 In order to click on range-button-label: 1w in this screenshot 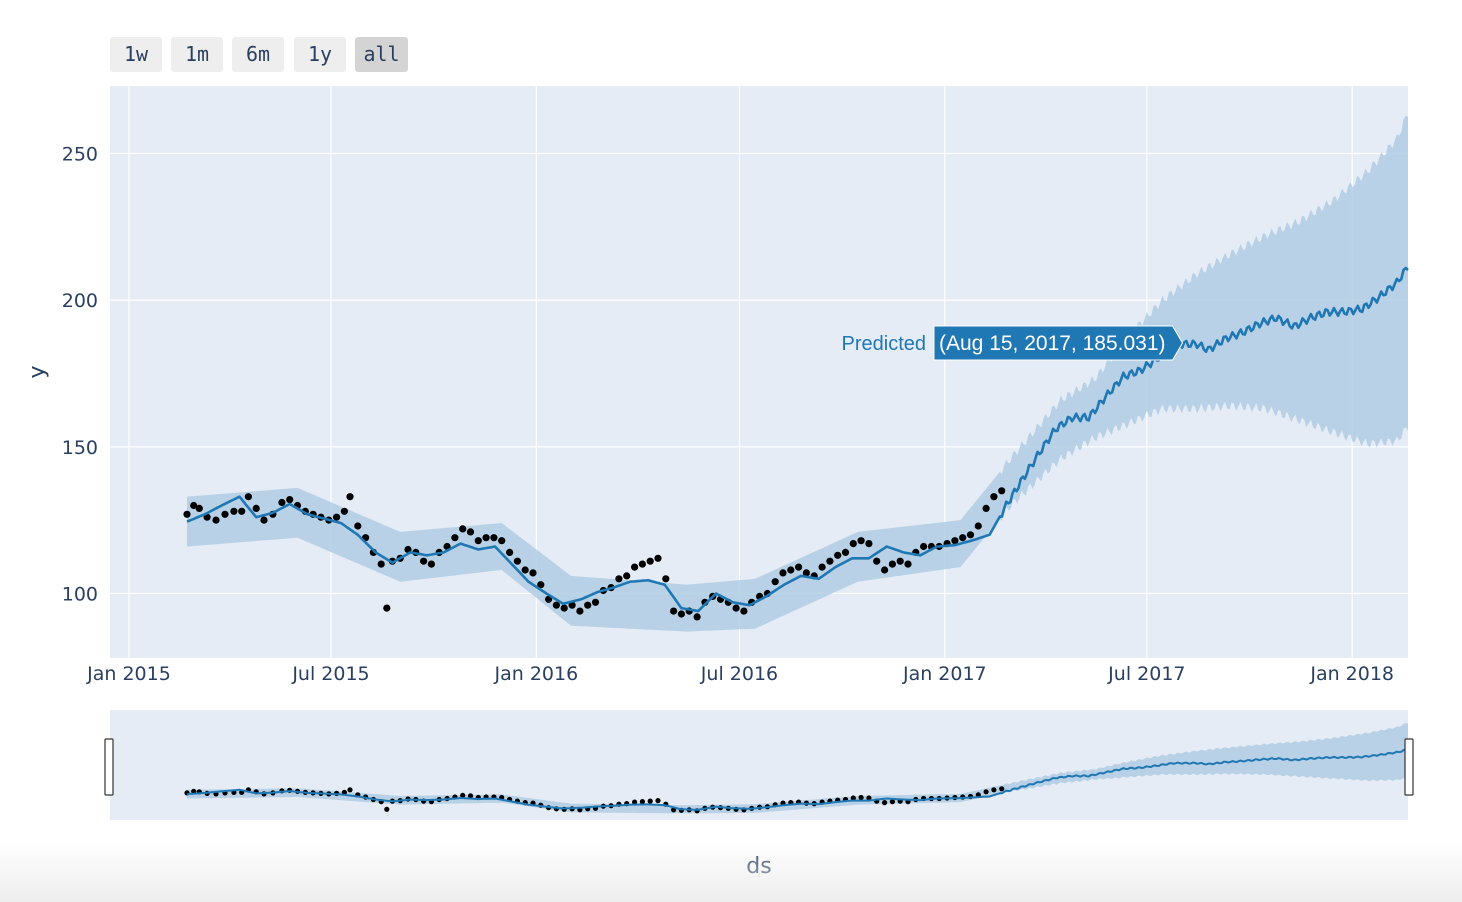, I will do `click(136, 54)`.